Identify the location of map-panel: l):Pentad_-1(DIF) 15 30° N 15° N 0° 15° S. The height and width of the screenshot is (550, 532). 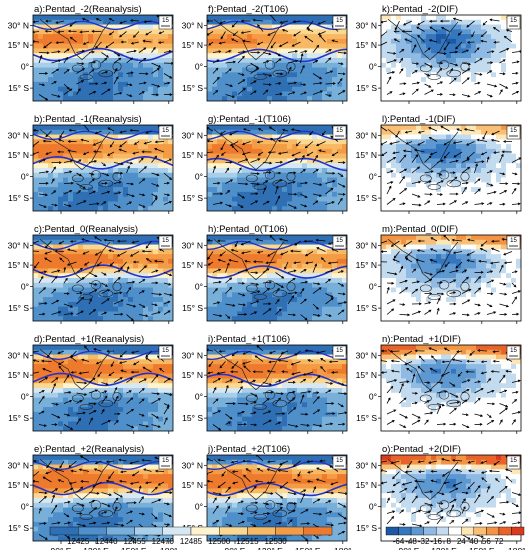
(439, 164).